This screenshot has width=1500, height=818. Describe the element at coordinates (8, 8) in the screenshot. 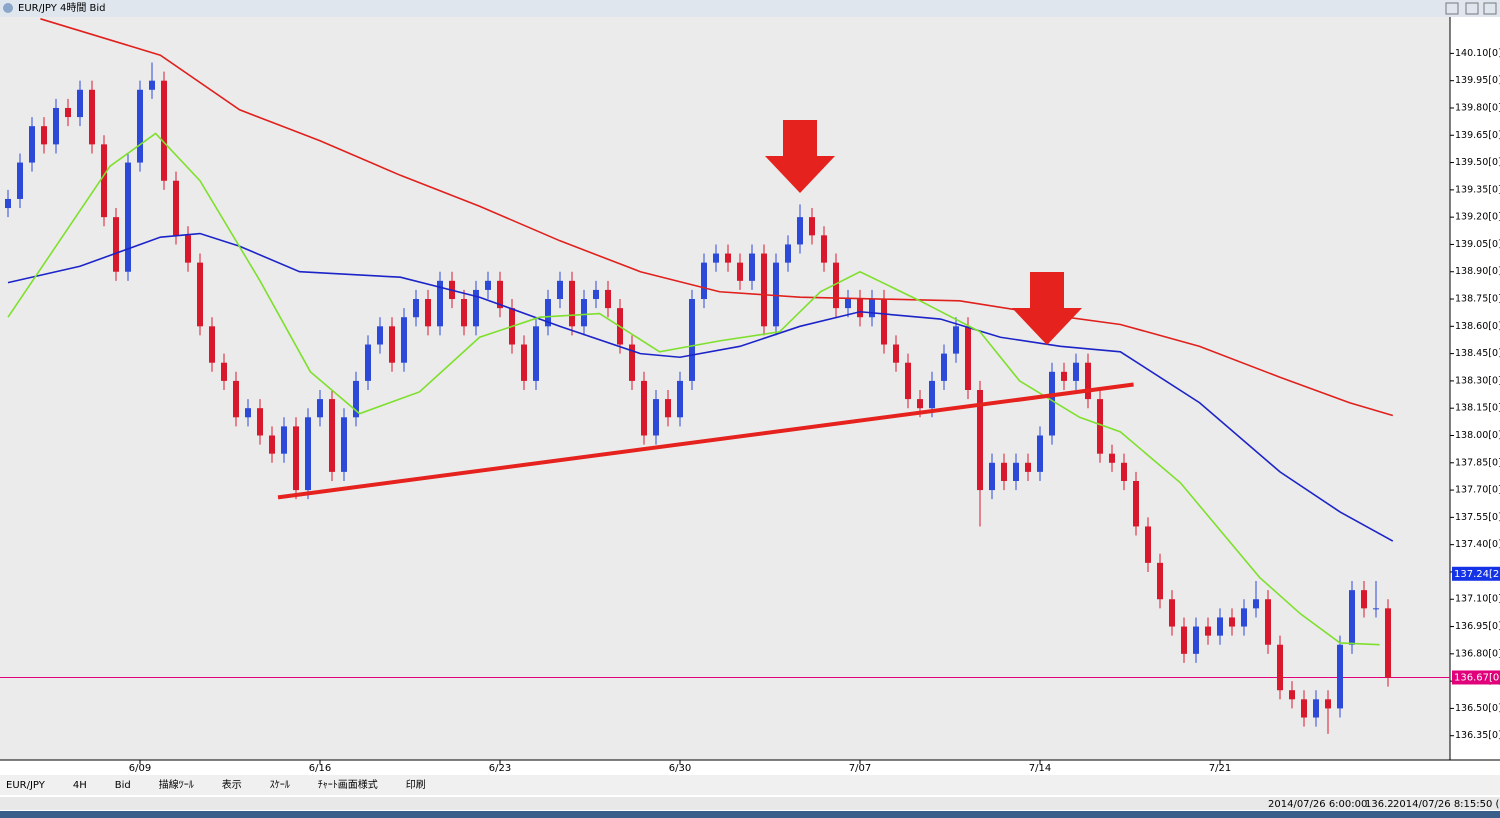

I see `app-icon` at that location.